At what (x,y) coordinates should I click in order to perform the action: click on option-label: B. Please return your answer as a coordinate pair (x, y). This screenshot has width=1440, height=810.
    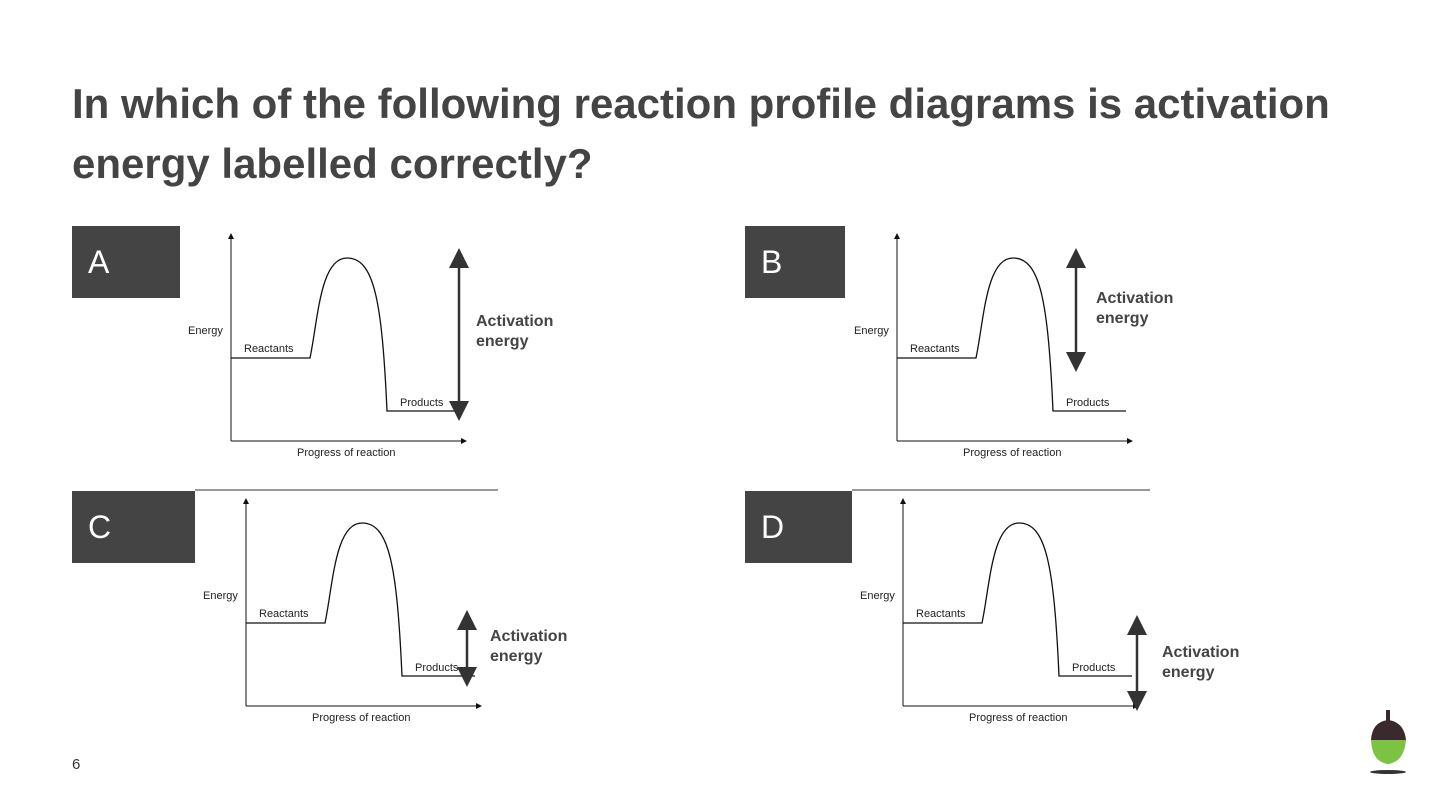
    Looking at the image, I should click on (795, 262).